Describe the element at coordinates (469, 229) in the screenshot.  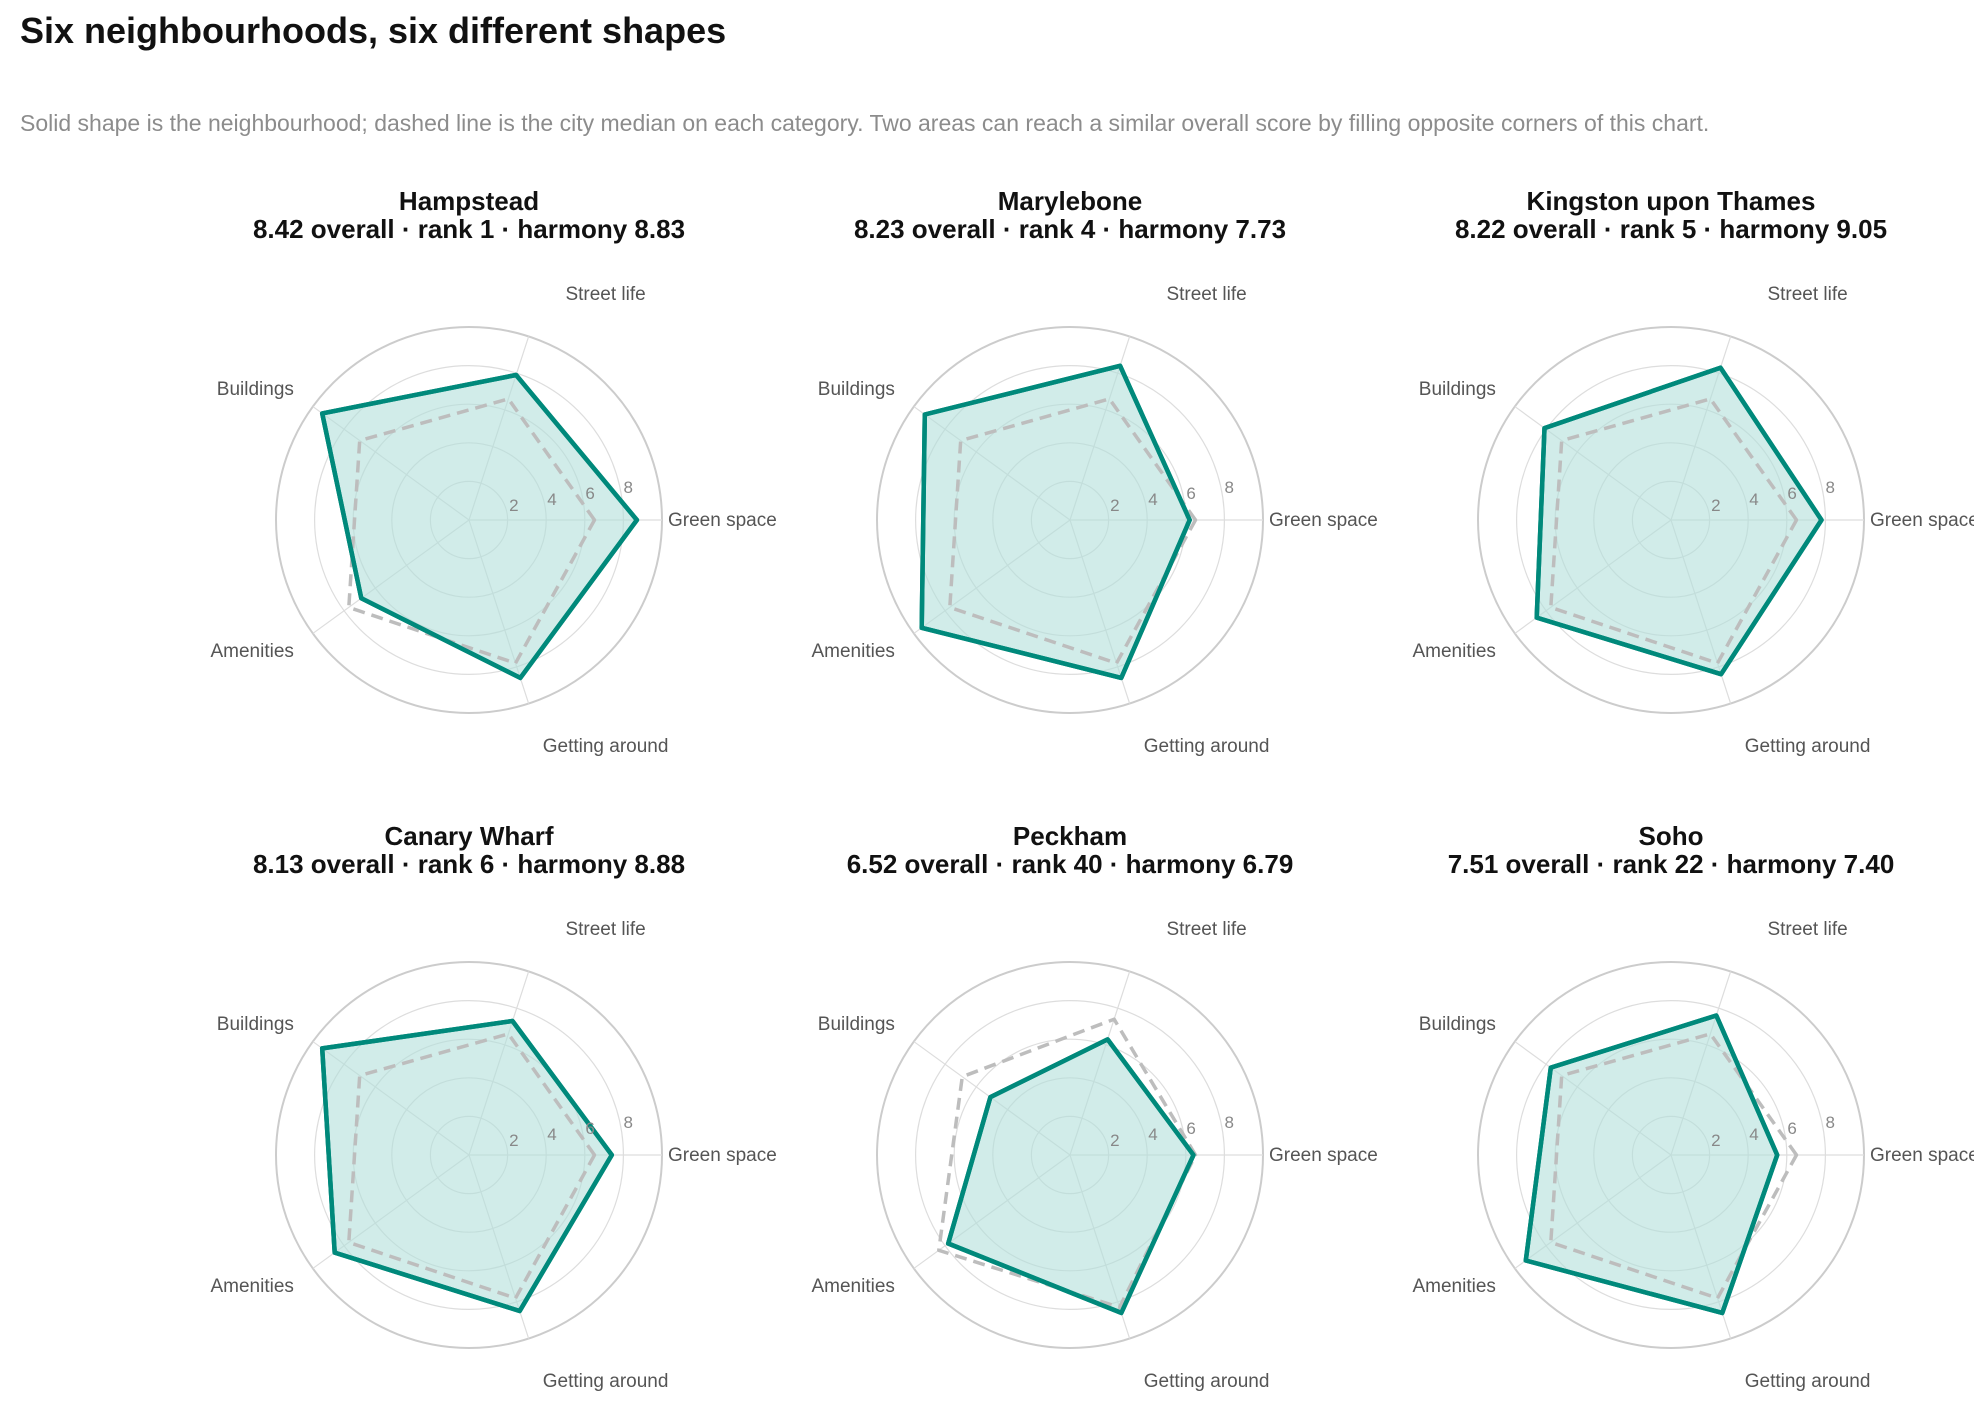
I see `panel-subtitle: 8.42 overall · rank 1 · harmony 8.83` at that location.